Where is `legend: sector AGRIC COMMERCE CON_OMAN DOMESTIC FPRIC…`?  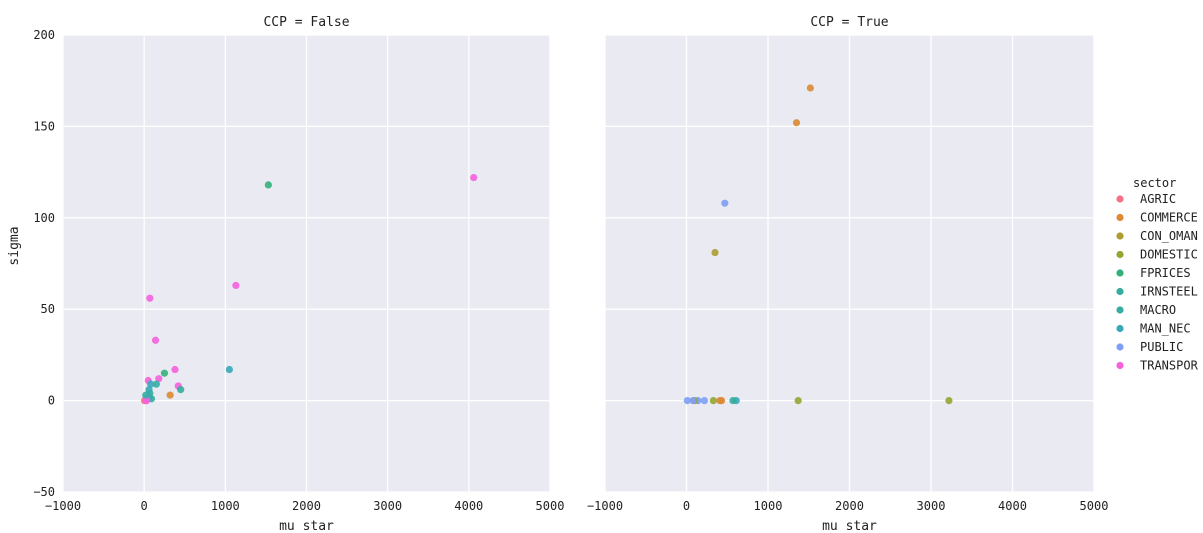 legend: sector AGRIC COMMERCE CON_OMAN DOMESTIC FPRIC… is located at coordinates (1157, 274).